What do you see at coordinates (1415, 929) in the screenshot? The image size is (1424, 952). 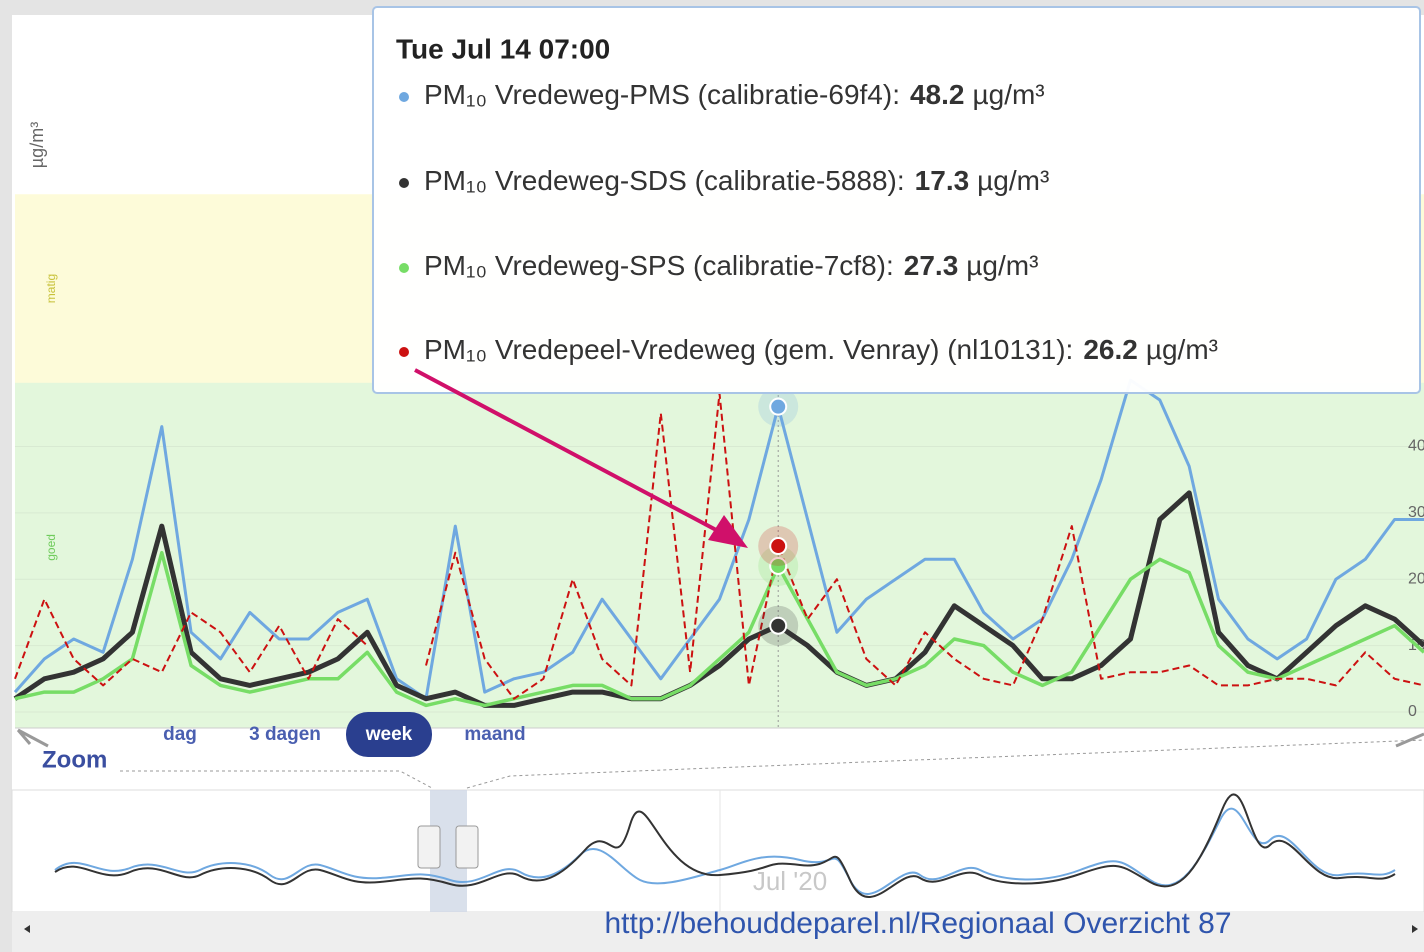 I see `scroll-right` at bounding box center [1415, 929].